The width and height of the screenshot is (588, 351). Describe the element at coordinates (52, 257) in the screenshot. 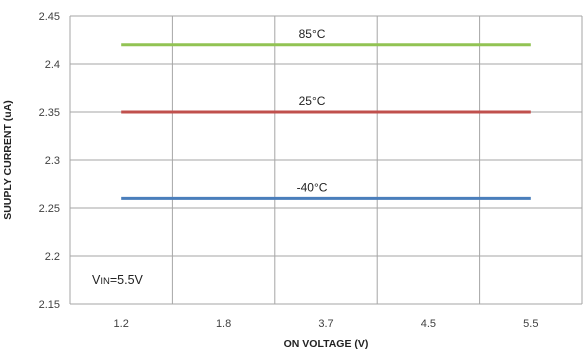

I see `y-tick-label: 2.2` at that location.